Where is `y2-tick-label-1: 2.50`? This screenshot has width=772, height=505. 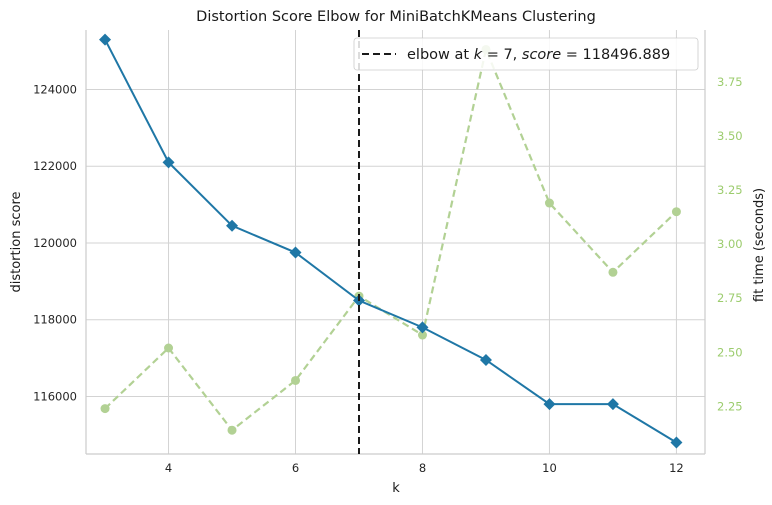 y2-tick-label-1: 2.50 is located at coordinates (730, 352).